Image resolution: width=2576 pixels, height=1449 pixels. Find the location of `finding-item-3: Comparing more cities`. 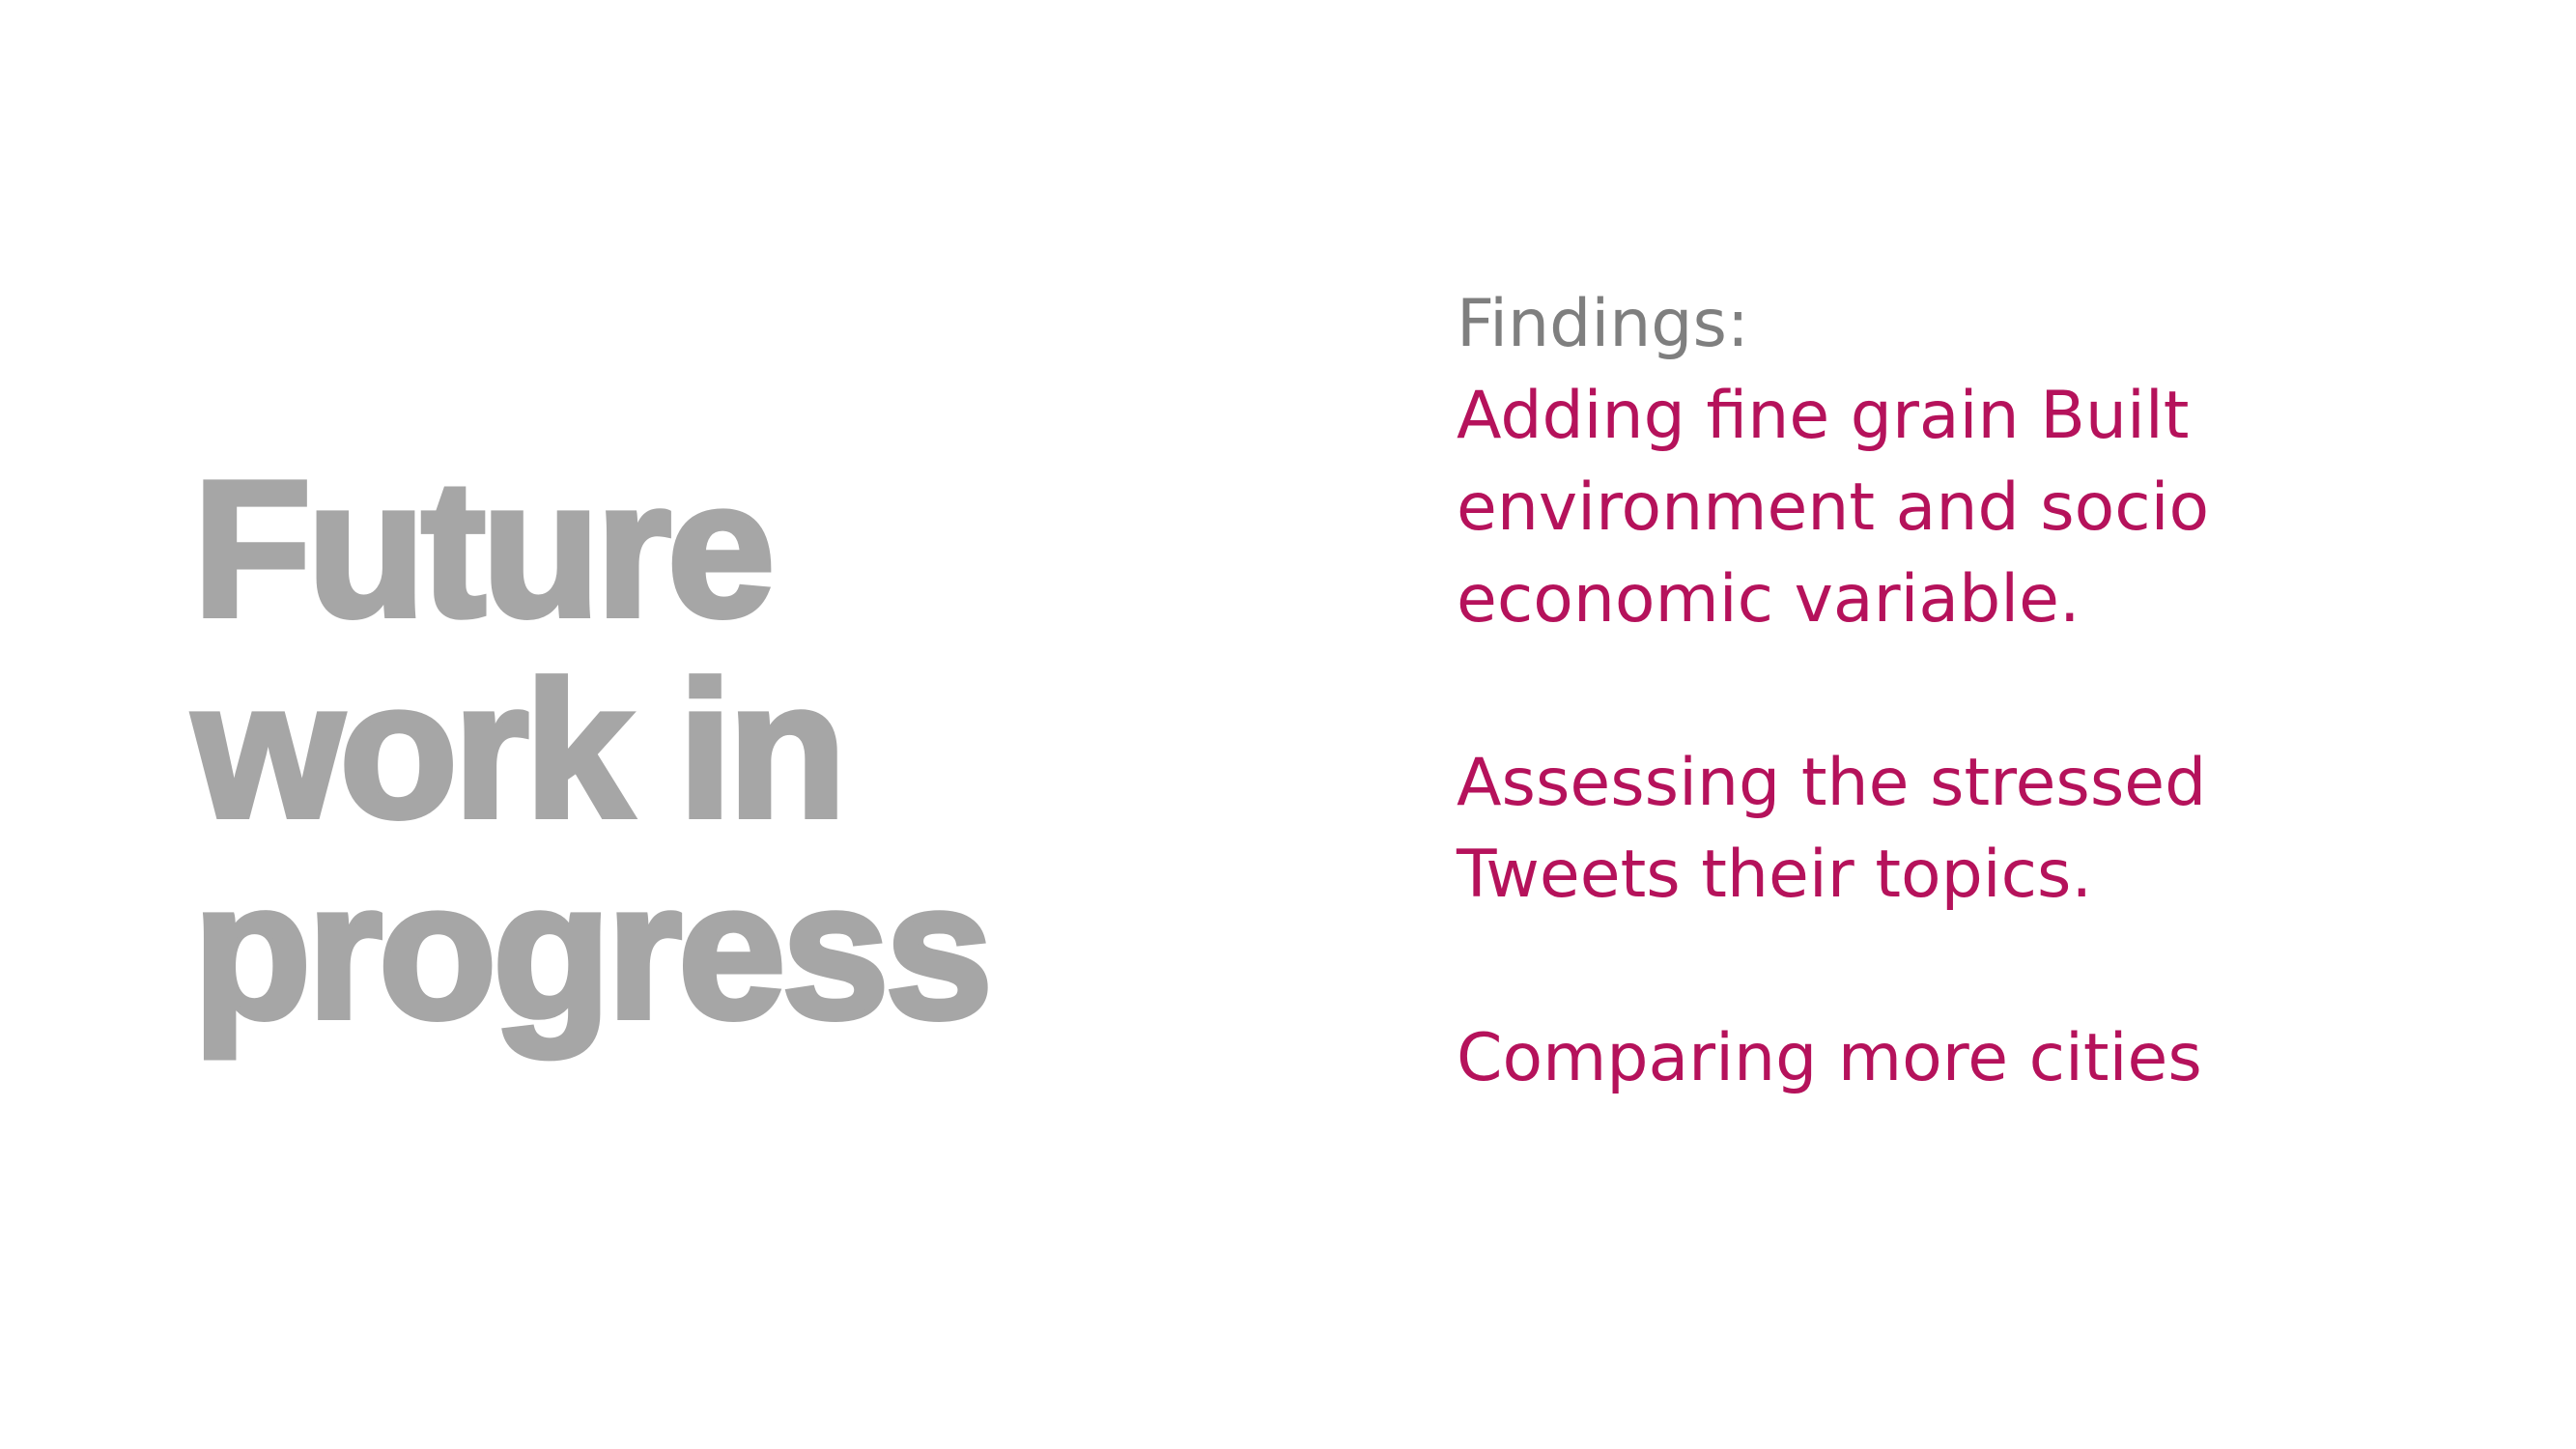

finding-item-3: Comparing more cities is located at coordinates (1988, 1058).